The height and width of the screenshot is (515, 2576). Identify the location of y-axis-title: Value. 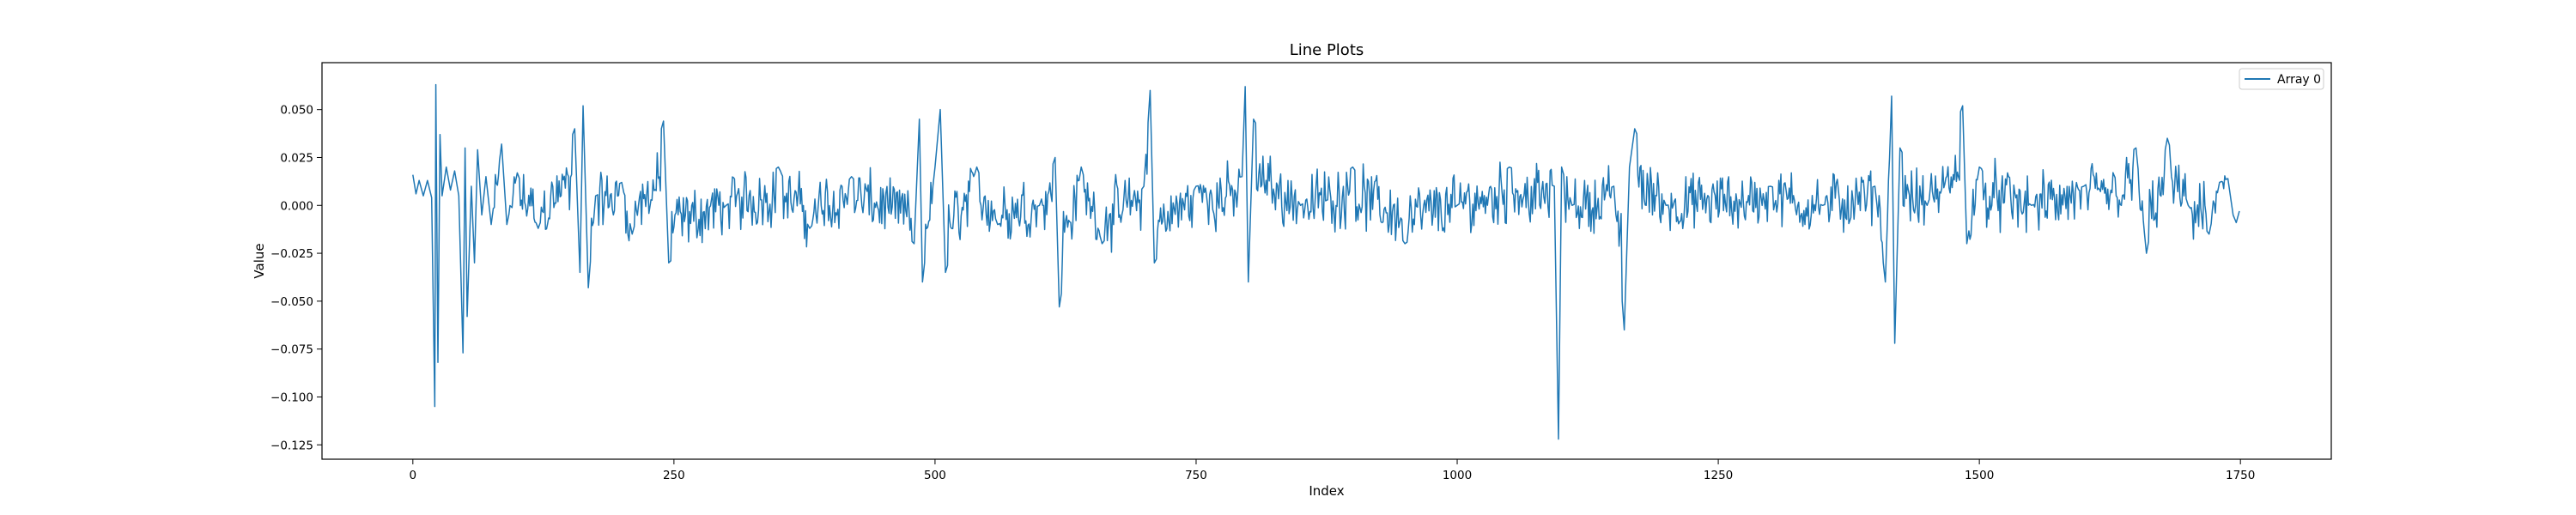
(259, 260).